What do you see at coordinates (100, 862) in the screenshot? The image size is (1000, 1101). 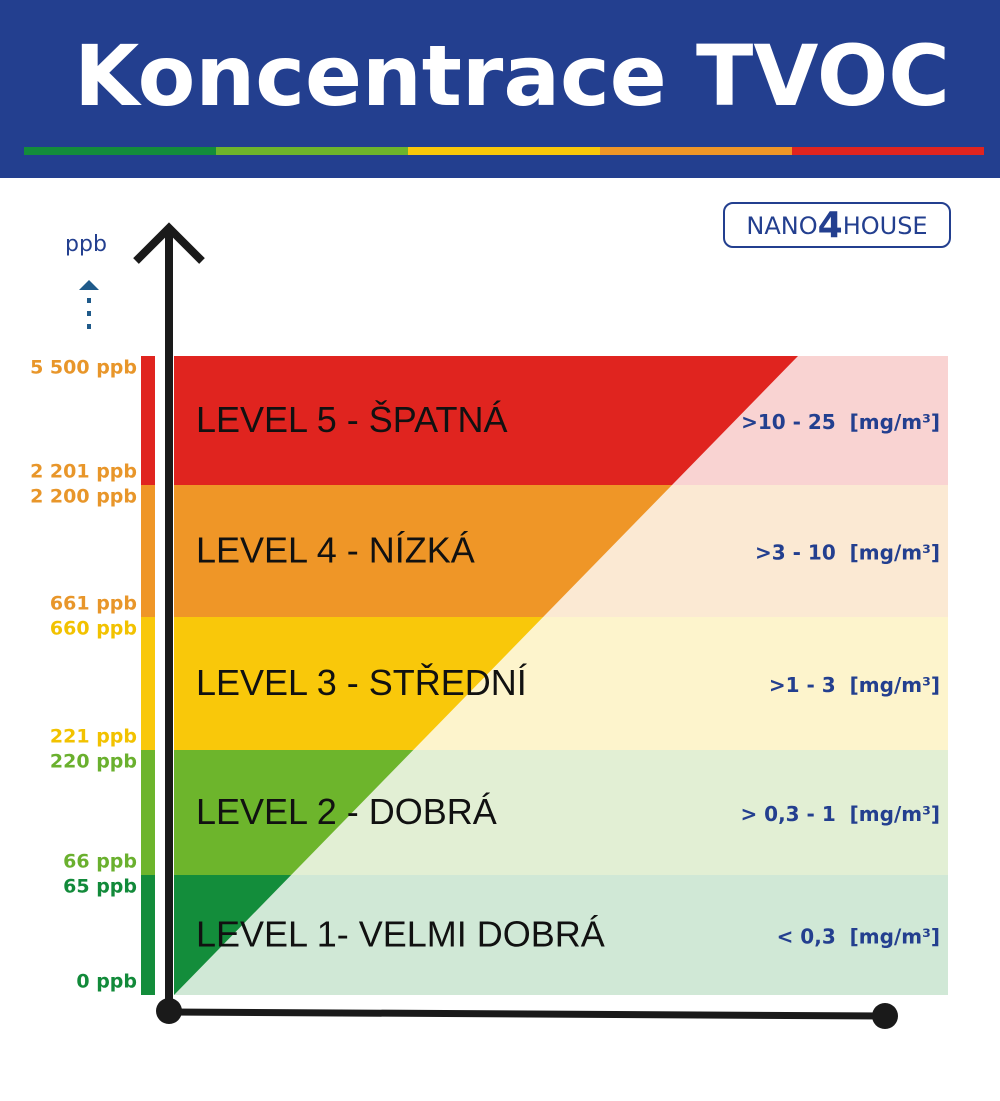 I see `ppb-bottom: 66 ppb` at bounding box center [100, 862].